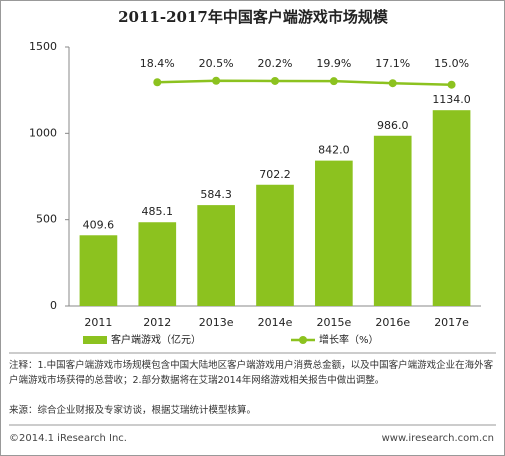 The height and width of the screenshot is (456, 505). Describe the element at coordinates (275, 322) in the screenshot. I see `x-tick-label: 2014e` at that location.